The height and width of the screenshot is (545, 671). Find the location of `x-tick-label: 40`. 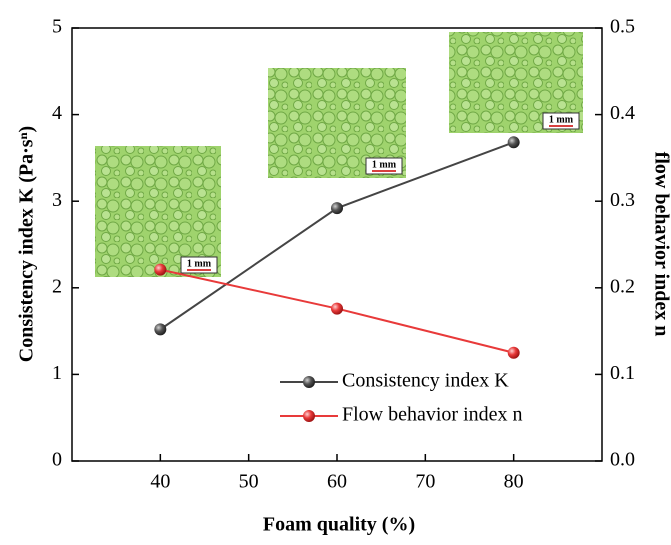

x-tick-label: 40 is located at coordinates (160, 482).